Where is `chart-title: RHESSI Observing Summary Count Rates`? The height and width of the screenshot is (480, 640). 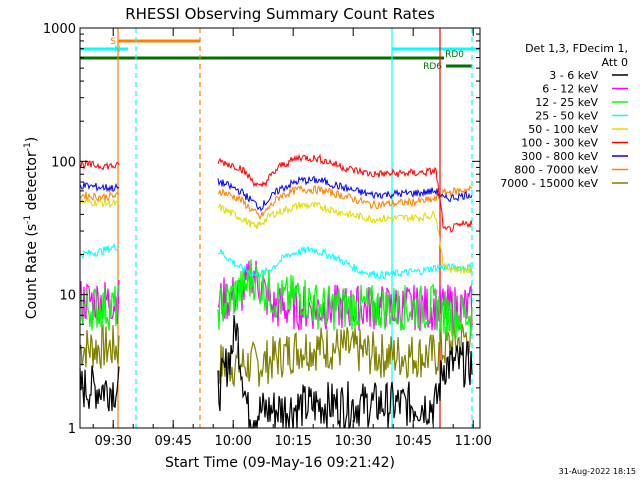
chart-title: RHESSI Observing Summary Count Rates is located at coordinates (280, 14).